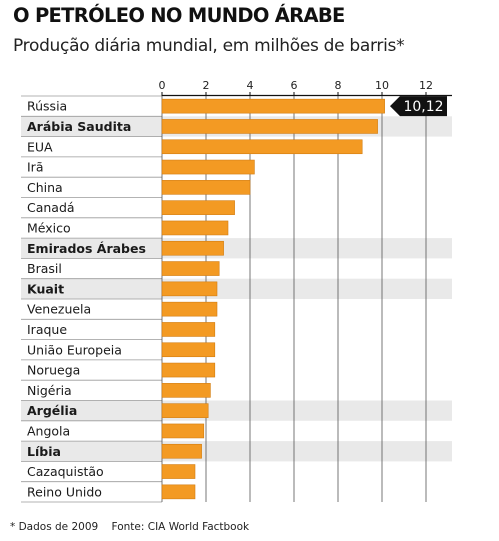  What do you see at coordinates (59, 309) in the screenshot?
I see `category-label: Venezuela` at bounding box center [59, 309].